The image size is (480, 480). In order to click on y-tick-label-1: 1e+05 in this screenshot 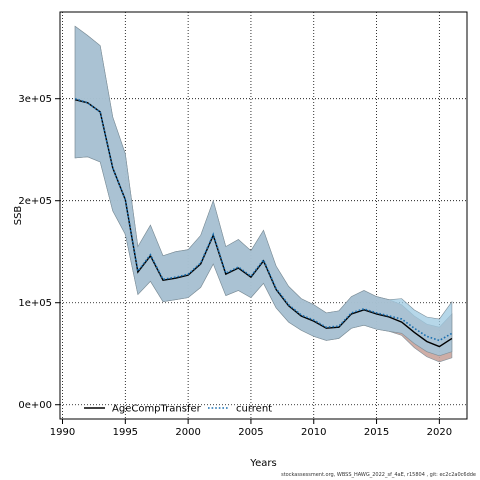, I will do `click(35, 303)`.